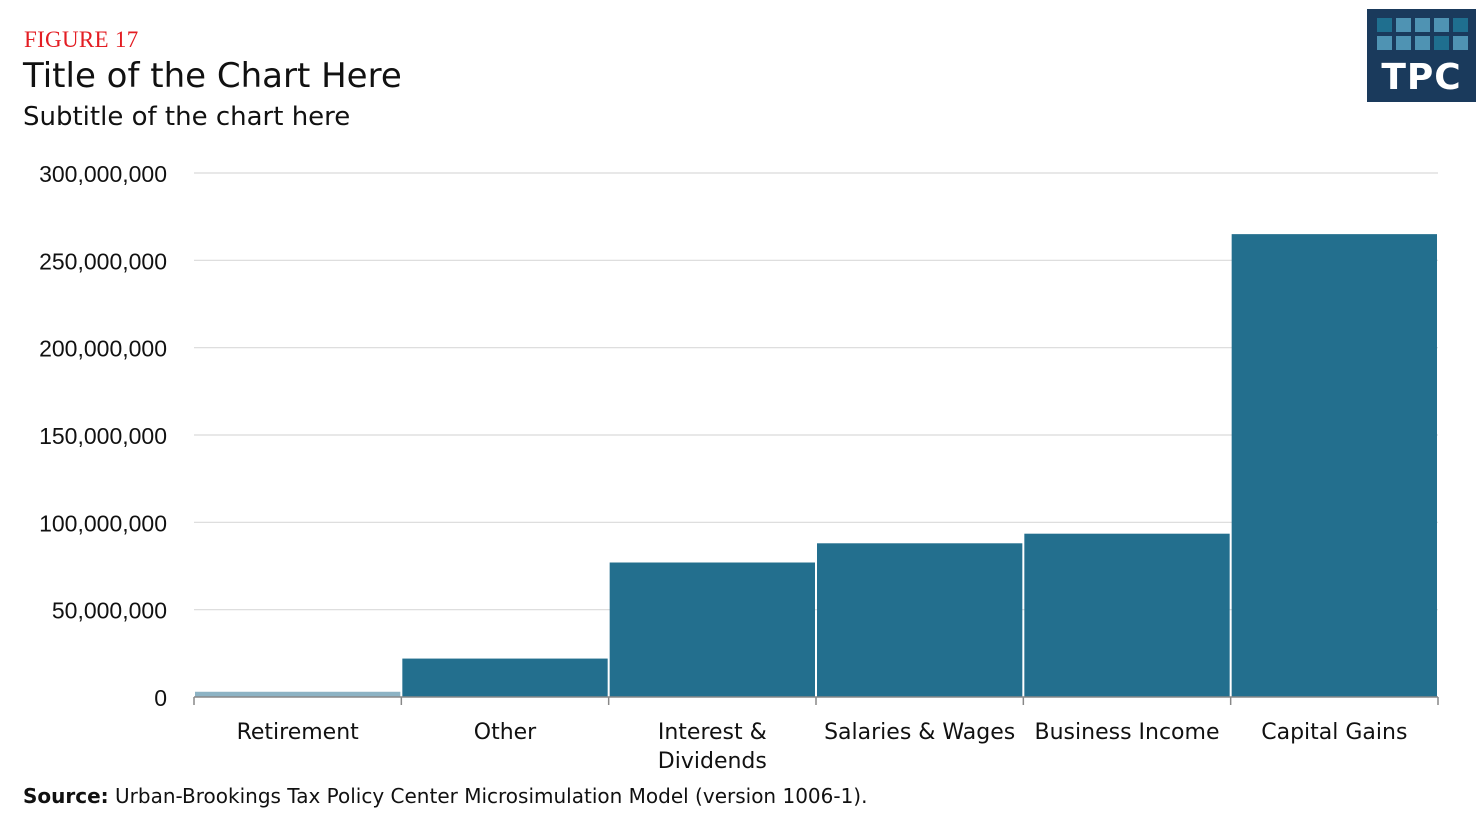 The height and width of the screenshot is (832, 1478). Describe the element at coordinates (1421, 55) in the screenshot. I see `tpc-logo: TPC` at that location.